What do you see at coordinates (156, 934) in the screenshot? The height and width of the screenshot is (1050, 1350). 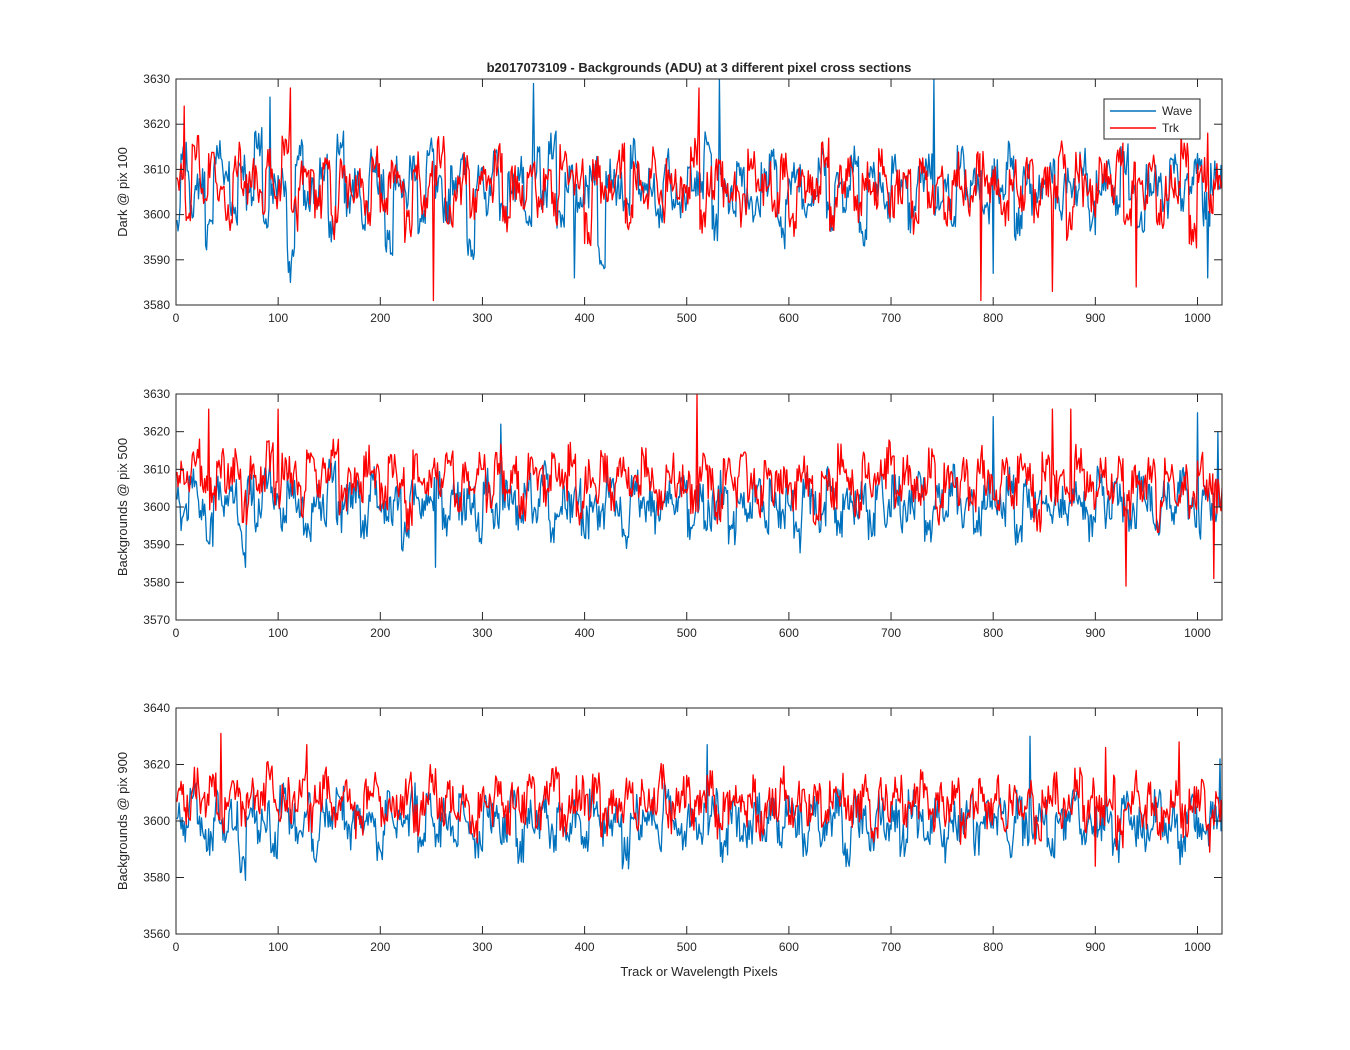 I see `y-tick-label: 3560` at bounding box center [156, 934].